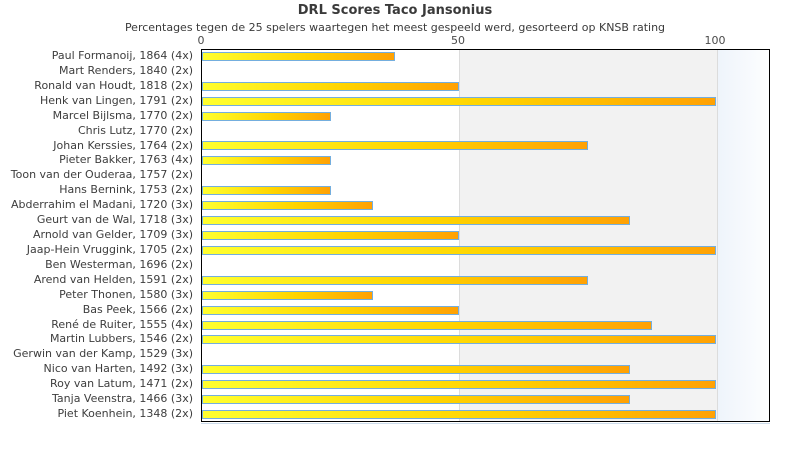 The width and height of the screenshot is (790, 450). What do you see at coordinates (458, 40) in the screenshot?
I see `x-tick-label-50: 50` at bounding box center [458, 40].